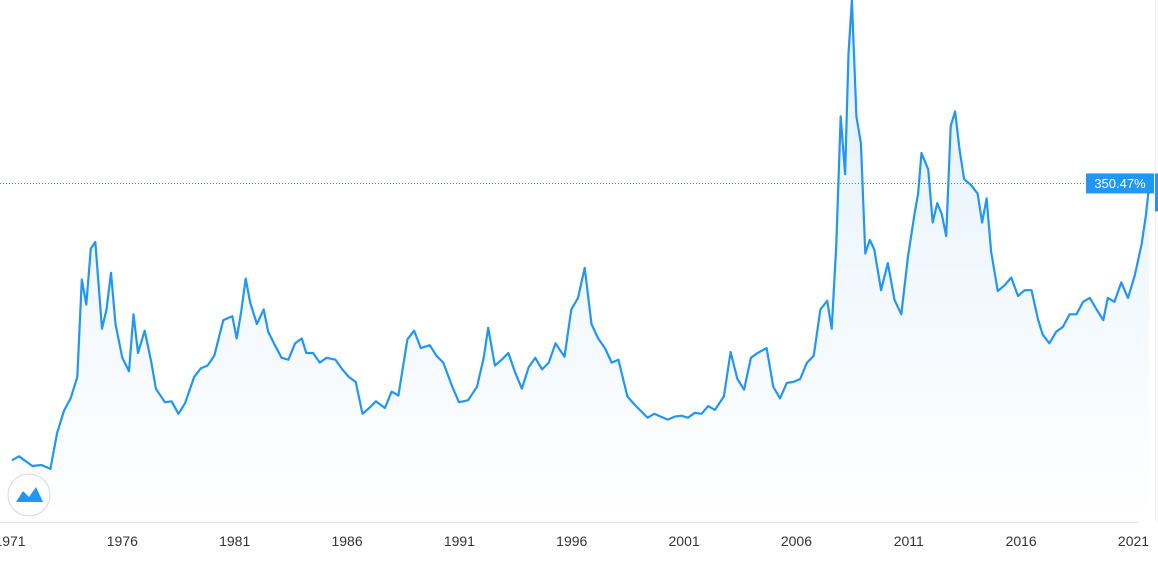 This screenshot has width=1158, height=570. Describe the element at coordinates (459, 541) in the screenshot. I see `x-tick-label: 1991` at that location.